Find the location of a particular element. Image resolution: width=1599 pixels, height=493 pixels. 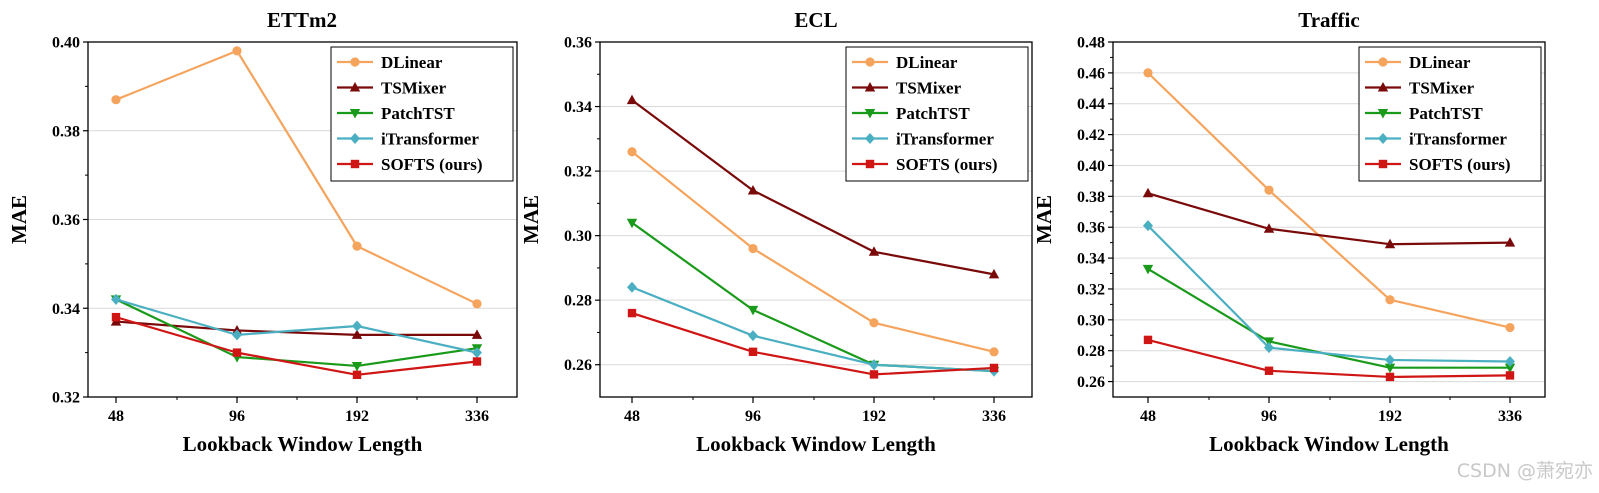

x-tick-label: 192 is located at coordinates (1390, 416).